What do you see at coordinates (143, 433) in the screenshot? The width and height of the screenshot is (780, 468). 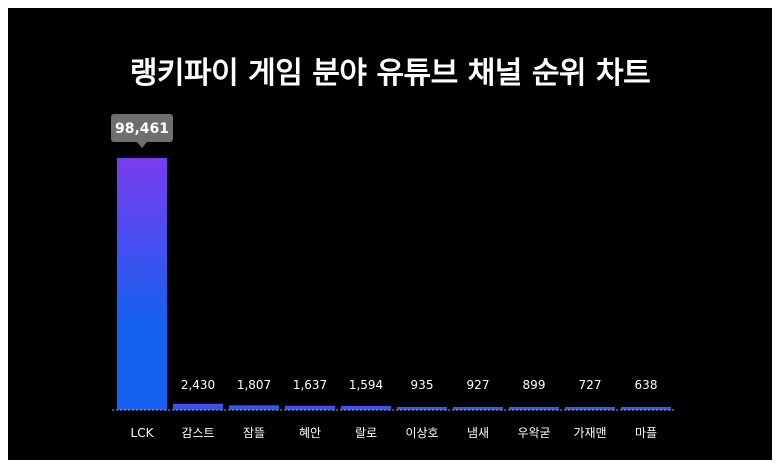 I see `category-label: LCK` at bounding box center [143, 433].